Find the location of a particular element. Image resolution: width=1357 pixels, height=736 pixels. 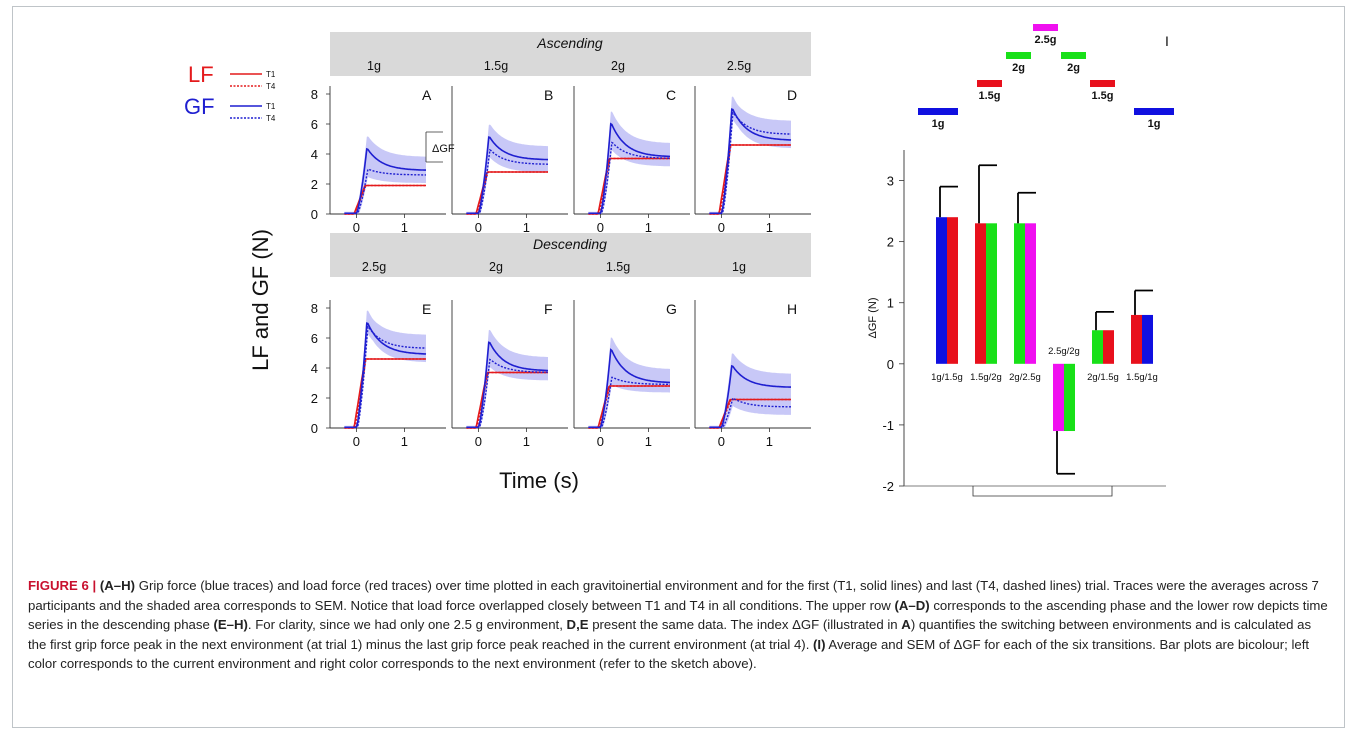

y-axis-label: LF and GF (N) is located at coordinates (260, 300).